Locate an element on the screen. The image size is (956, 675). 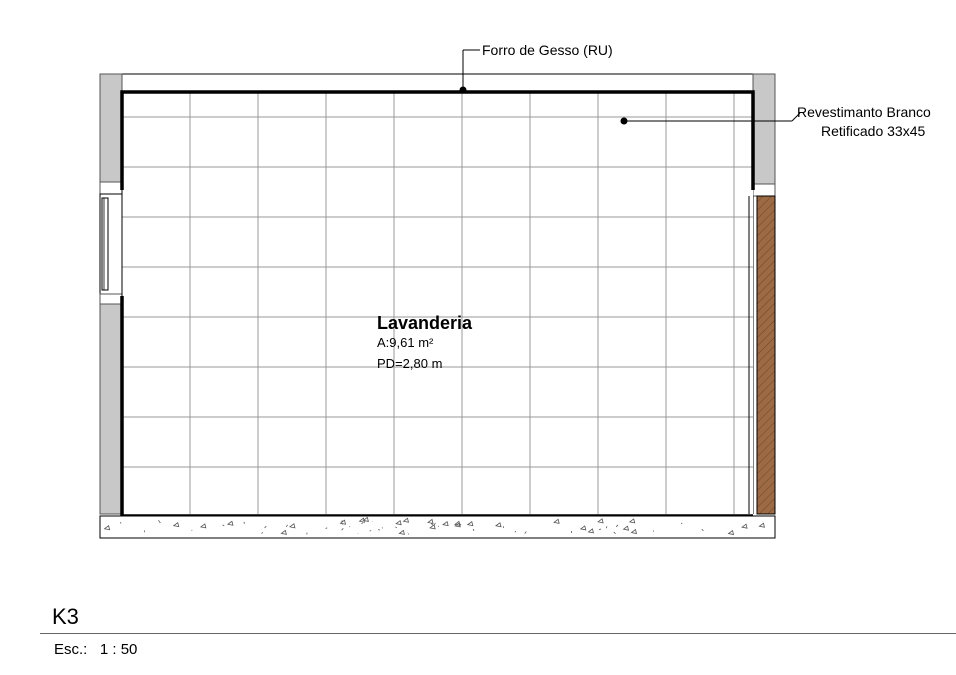
room-ceiling-height: PD=2,80 m is located at coordinates (409, 363).